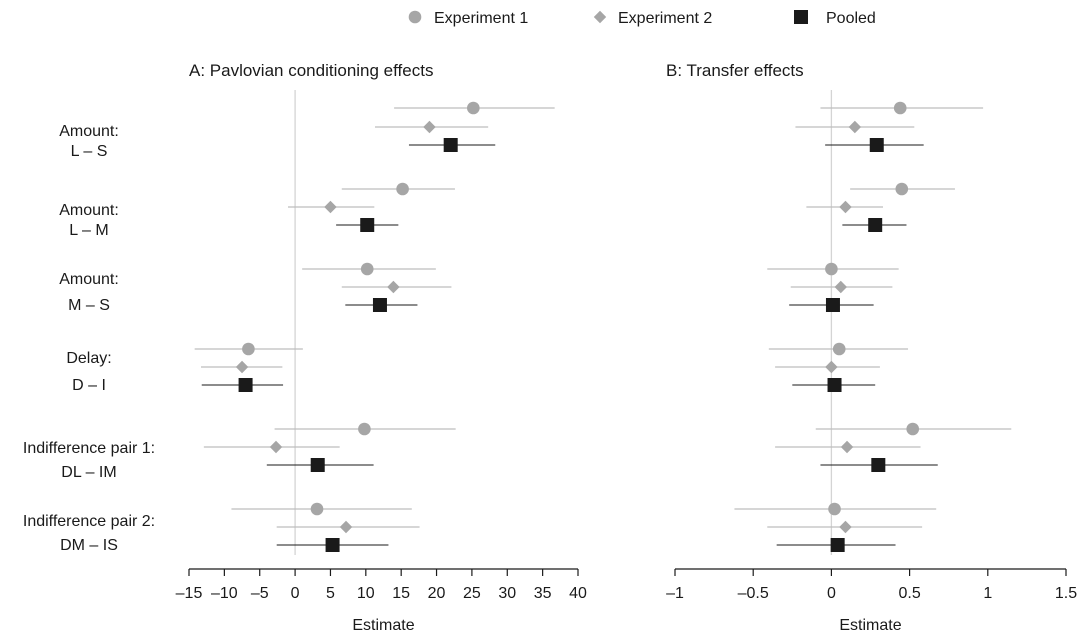  What do you see at coordinates (189, 593) in the screenshot?
I see `x-tick-label: –15` at bounding box center [189, 593].